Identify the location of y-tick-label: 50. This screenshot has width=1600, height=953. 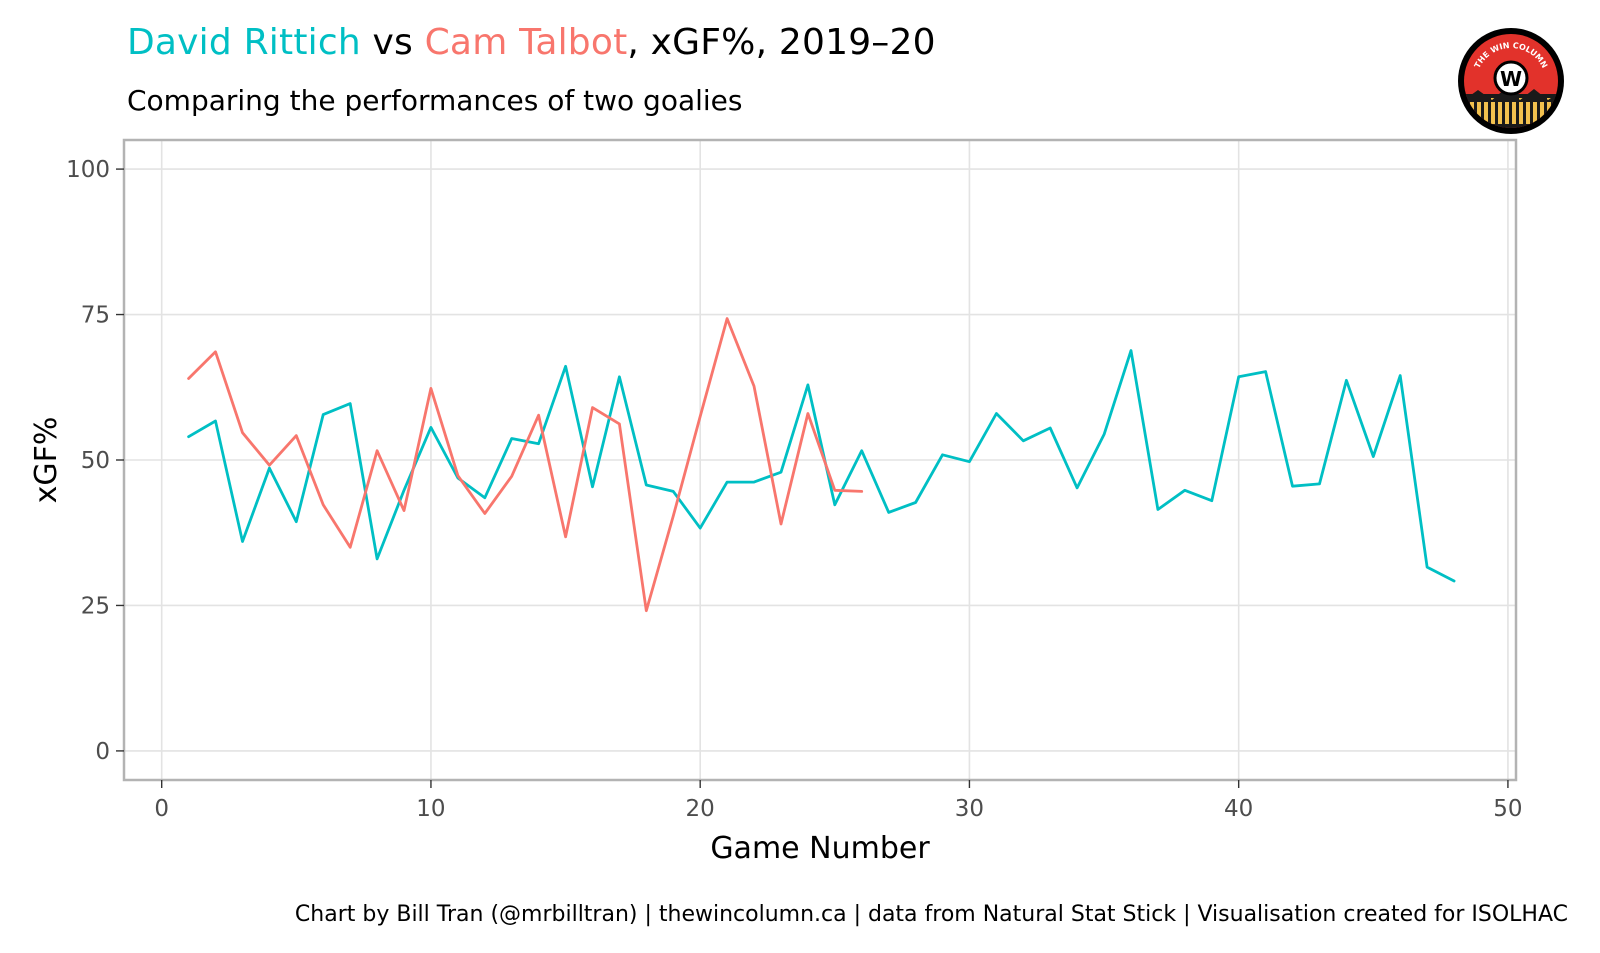
(95, 461).